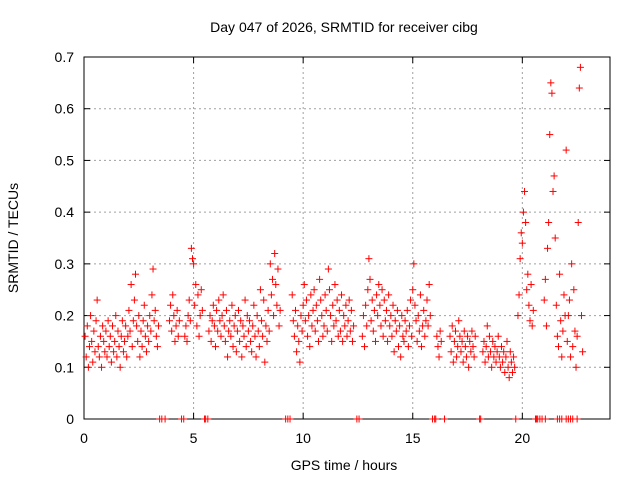 The image size is (640, 480). I want to click on x-tick-label: 0, so click(84, 438).